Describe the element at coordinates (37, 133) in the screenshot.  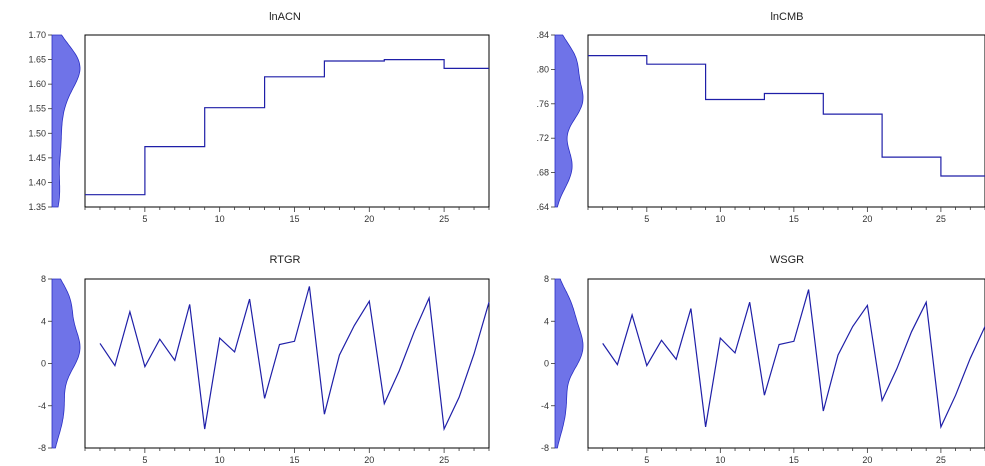
I see `y-tick-label: 1.50` at that location.